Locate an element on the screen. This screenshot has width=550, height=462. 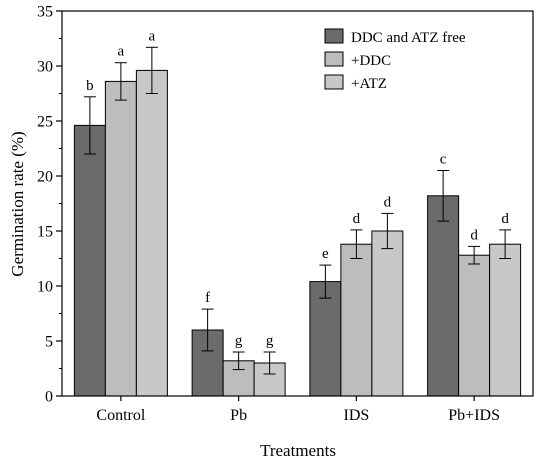
x-tick-label: IDS is located at coordinates (356, 415).